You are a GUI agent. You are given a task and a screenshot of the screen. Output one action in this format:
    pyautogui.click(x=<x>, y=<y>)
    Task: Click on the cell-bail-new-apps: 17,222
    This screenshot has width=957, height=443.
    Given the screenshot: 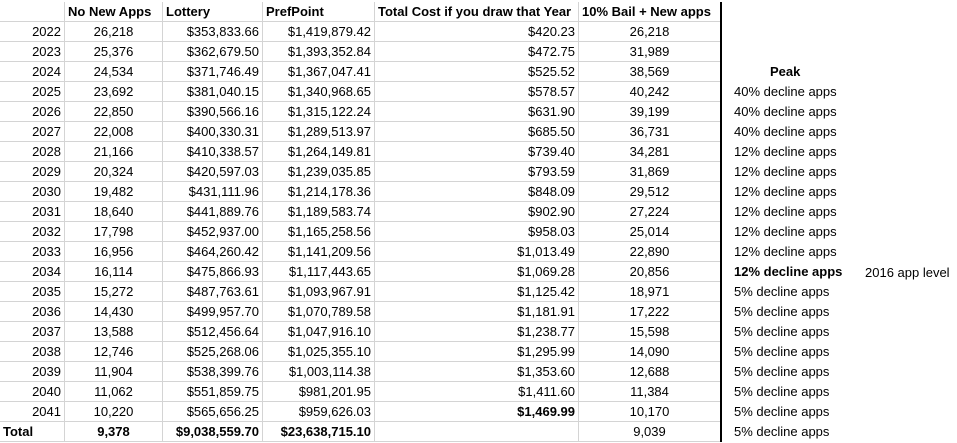 What is the action you would take?
    pyautogui.click(x=650, y=311)
    